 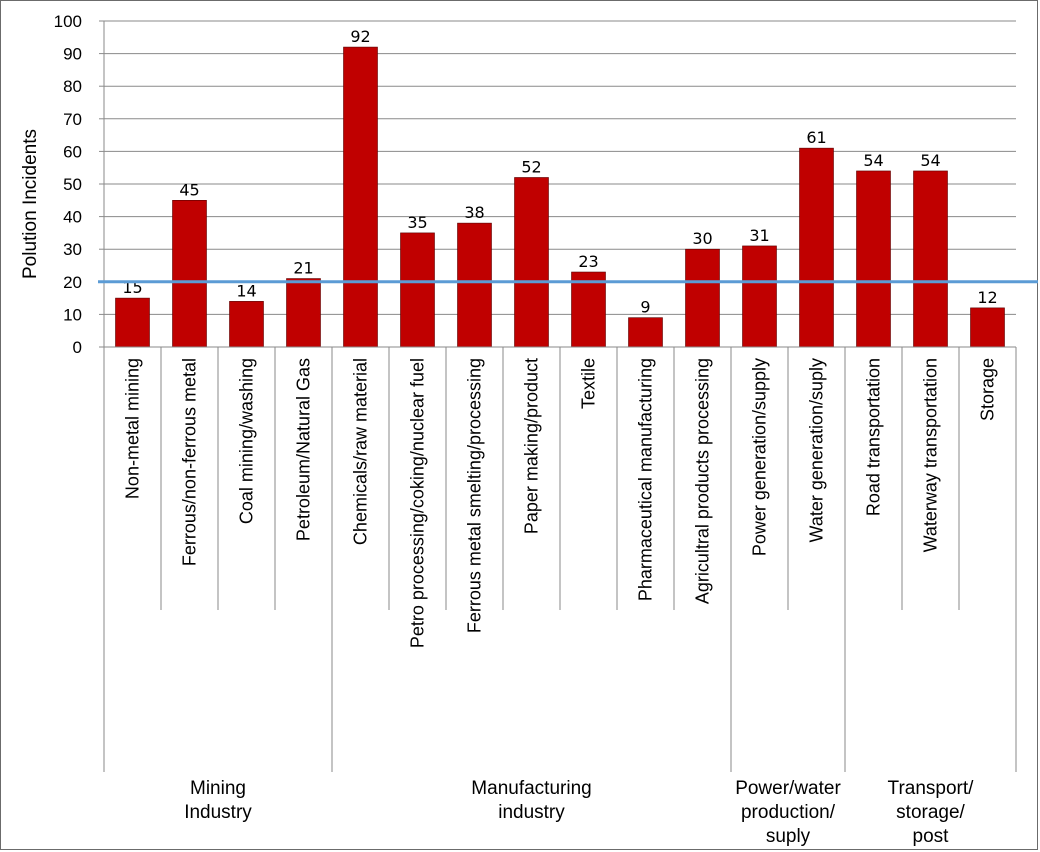 What do you see at coordinates (304, 449) in the screenshot?
I see `category-label: Petroleum/Natural Gas` at bounding box center [304, 449].